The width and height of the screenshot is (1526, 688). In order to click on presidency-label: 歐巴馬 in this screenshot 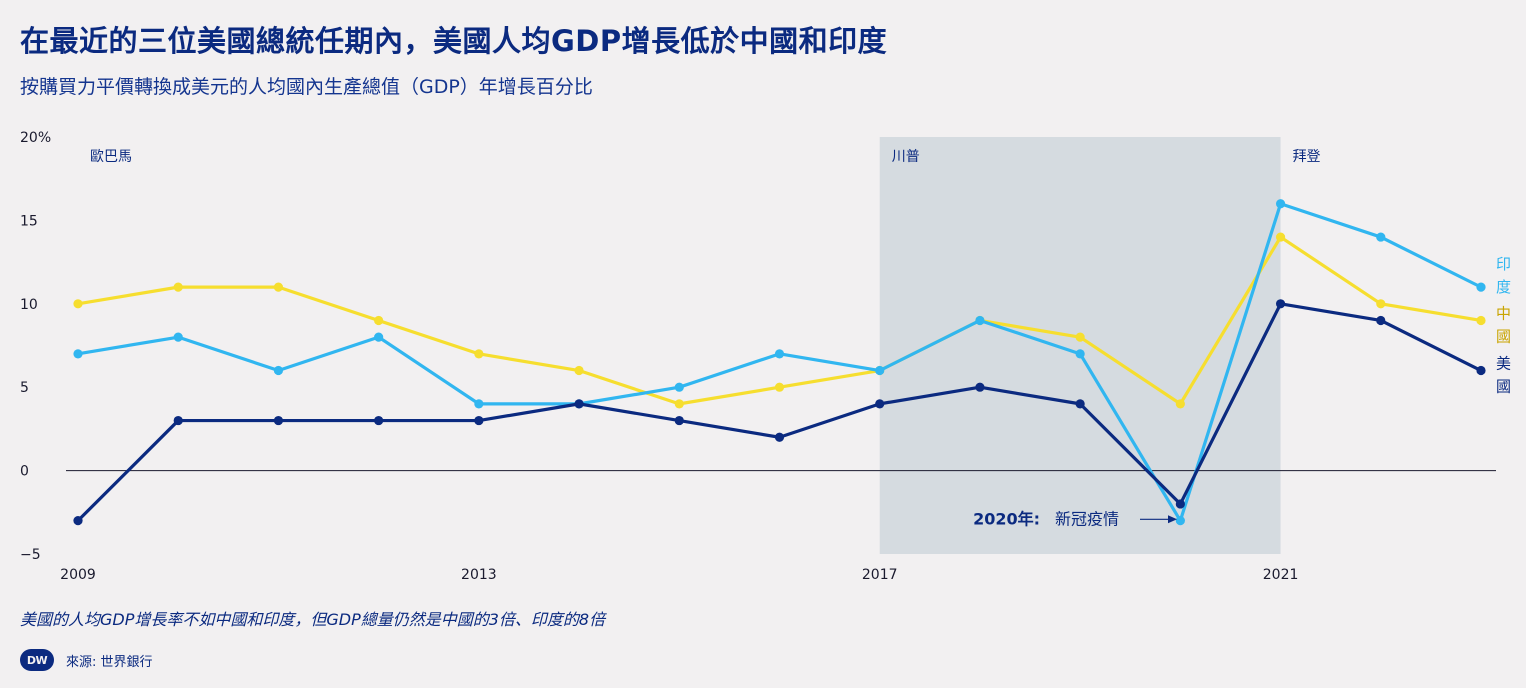, I will do `click(111, 157)`.